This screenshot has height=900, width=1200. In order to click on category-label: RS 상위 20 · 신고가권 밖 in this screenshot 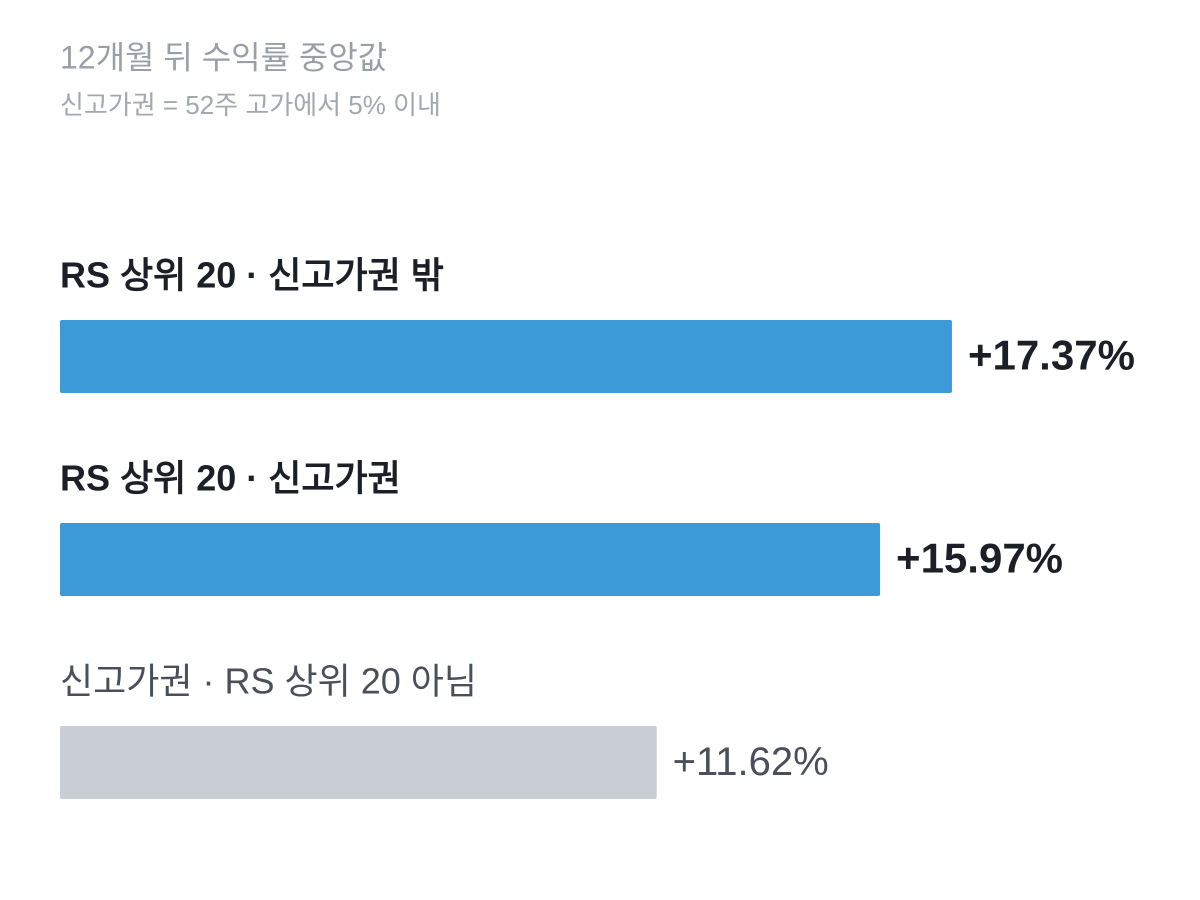, I will do `click(252, 275)`.